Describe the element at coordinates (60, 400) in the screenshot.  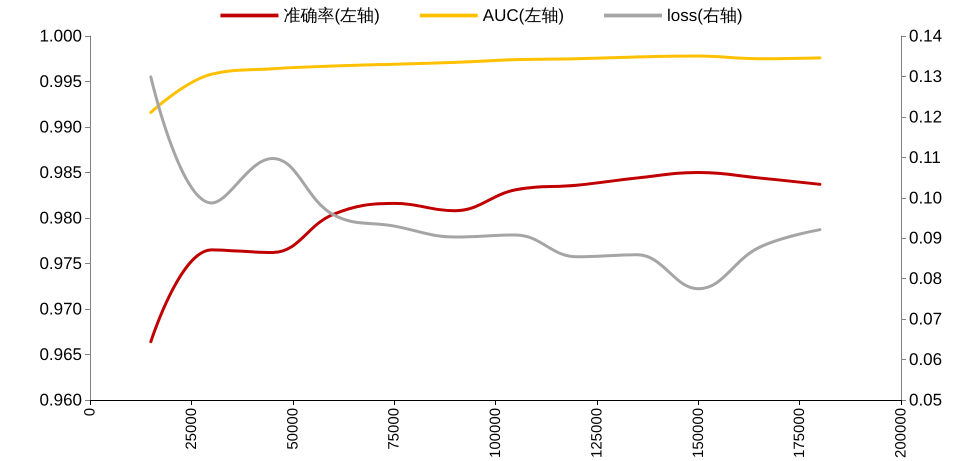
I see `y-tick-label: 0.960` at that location.